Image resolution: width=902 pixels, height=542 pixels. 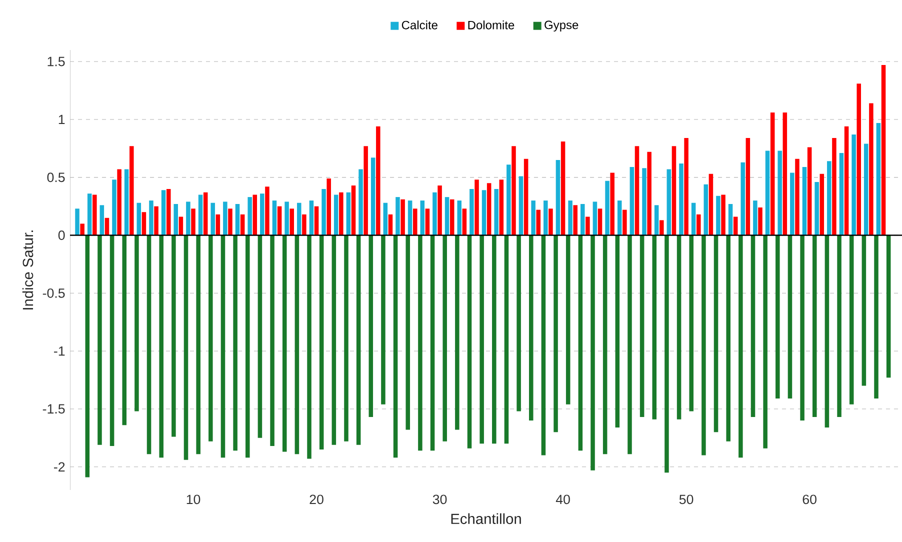 What do you see at coordinates (439, 499) in the screenshot?
I see `x-tick-label: 30` at bounding box center [439, 499].